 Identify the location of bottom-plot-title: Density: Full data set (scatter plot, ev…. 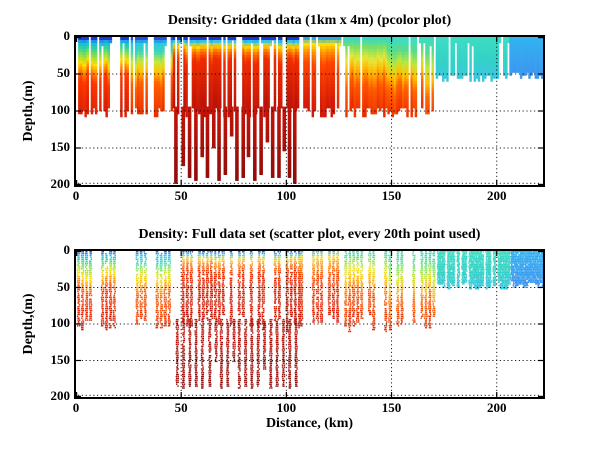
(309, 234).